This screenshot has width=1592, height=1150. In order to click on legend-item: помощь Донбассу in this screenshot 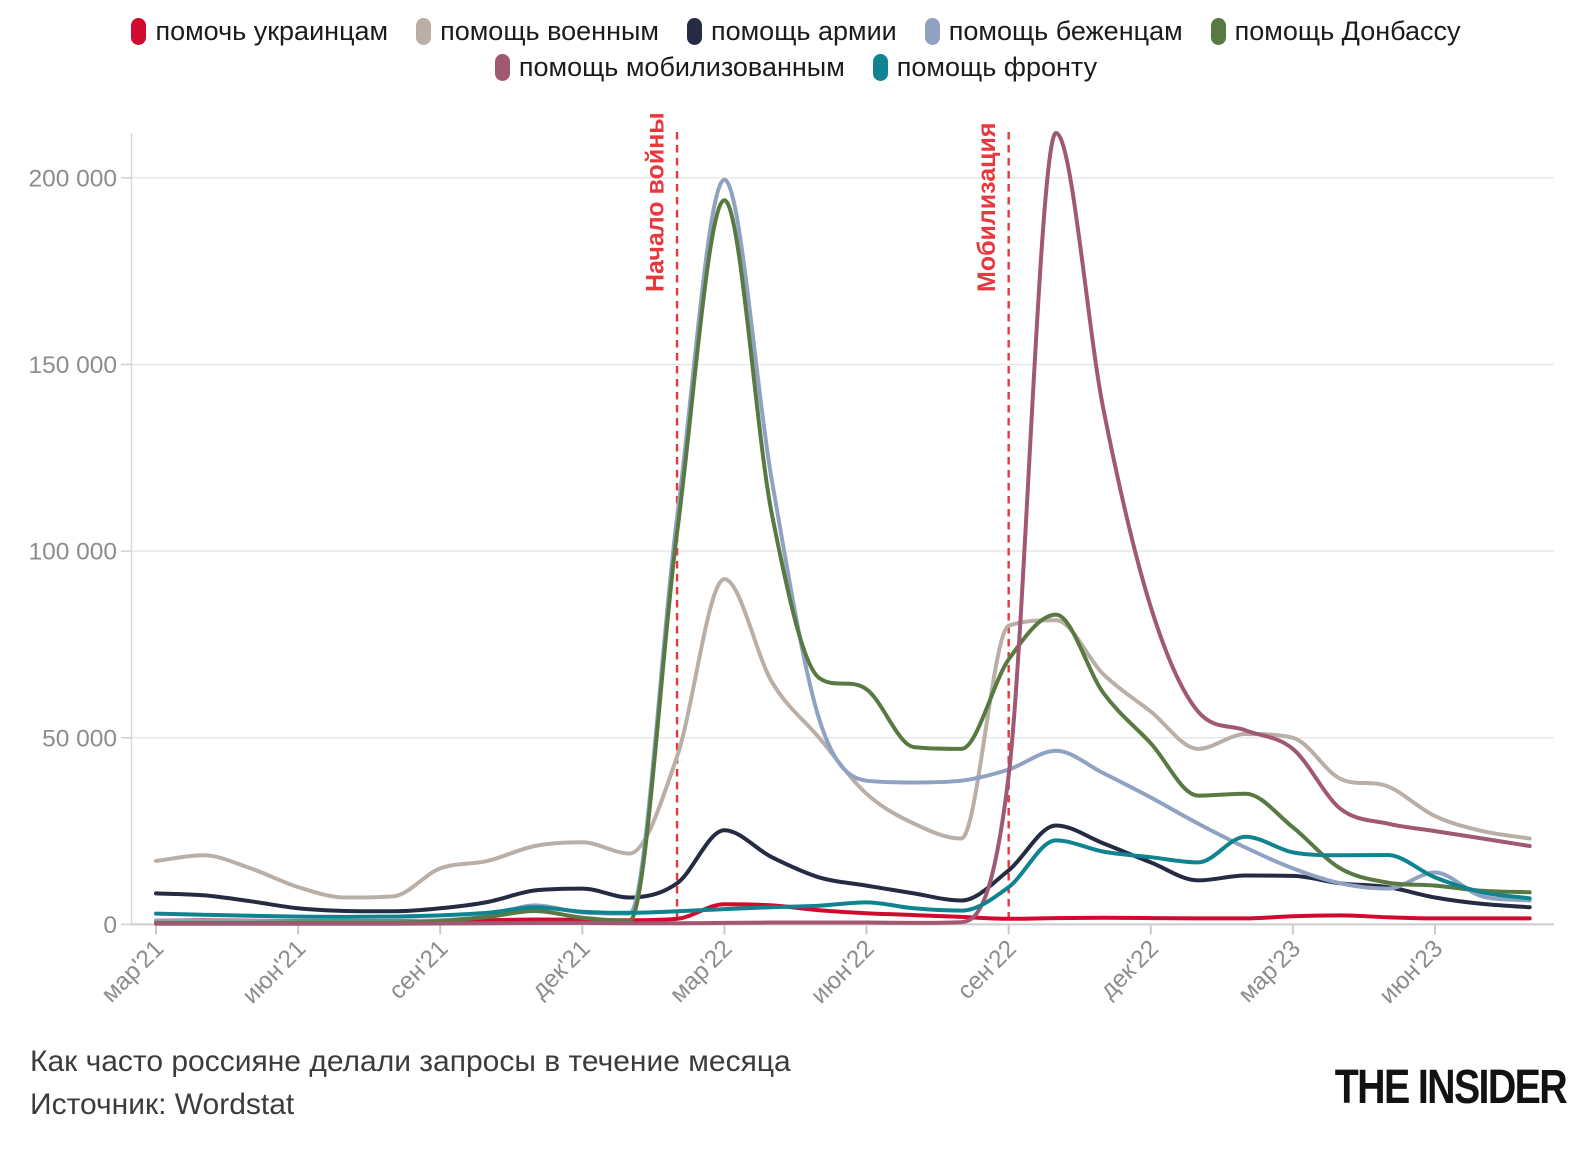, I will do `click(1335, 31)`.